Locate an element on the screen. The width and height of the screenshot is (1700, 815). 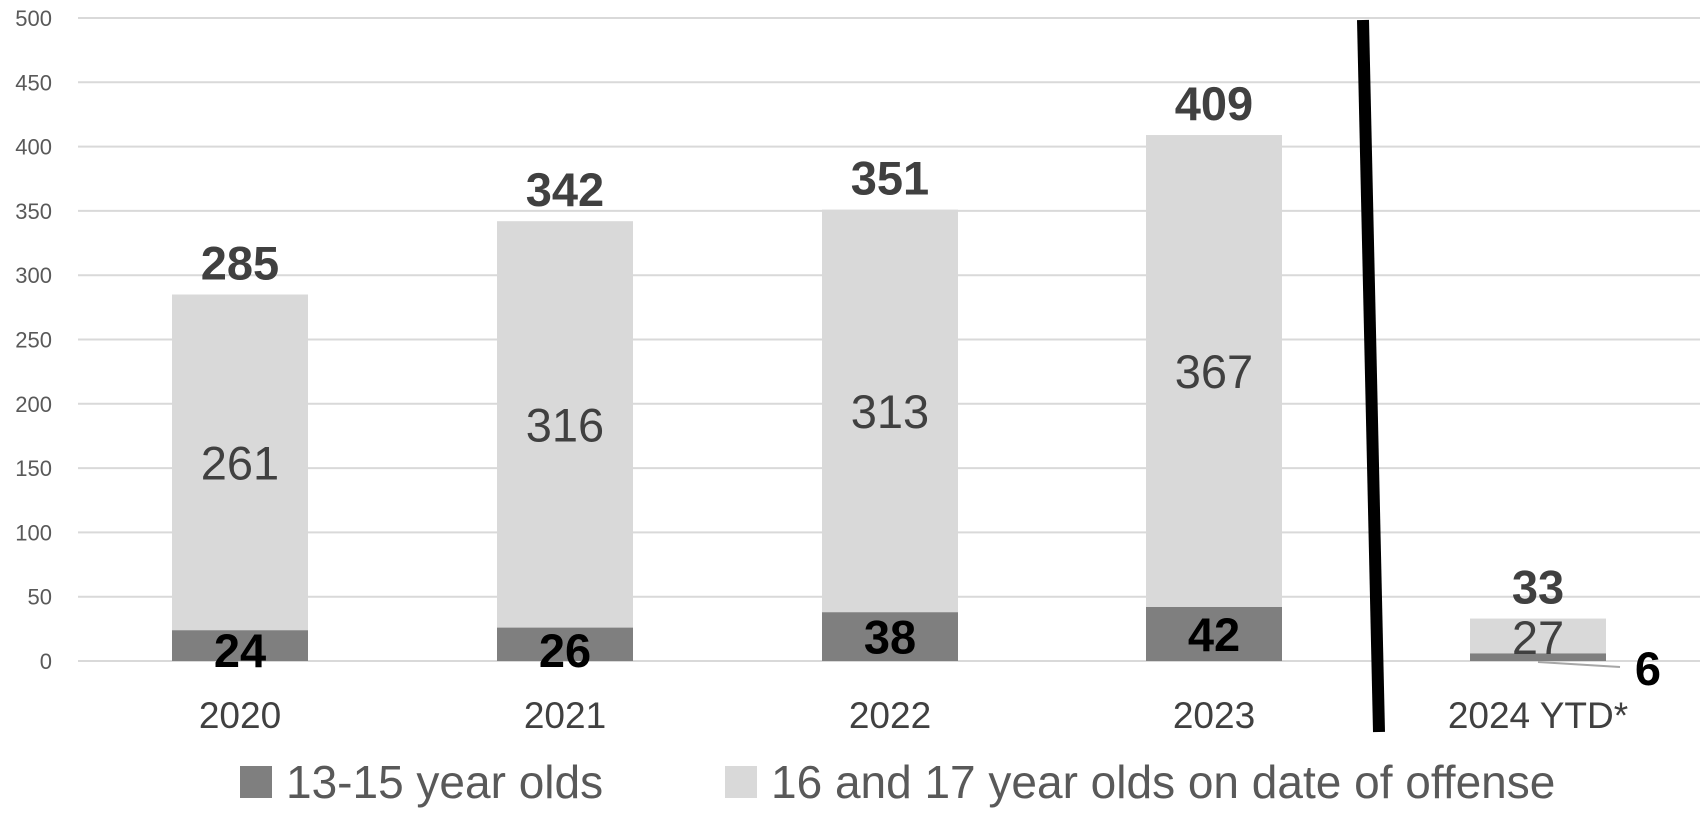
legend-item-13-15: 13-15 year olds is located at coordinates (421, 782).